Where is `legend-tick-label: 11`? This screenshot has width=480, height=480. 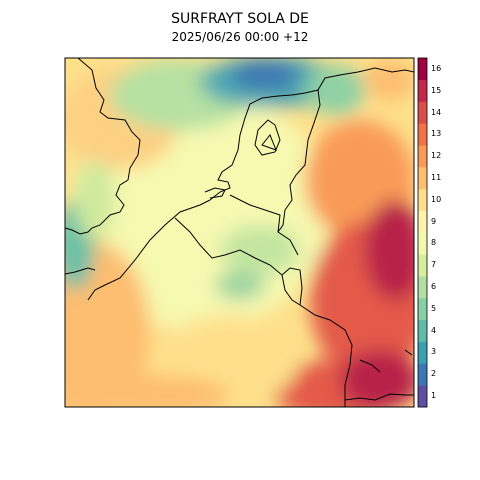 legend-tick-label: 11 is located at coordinates (436, 177).